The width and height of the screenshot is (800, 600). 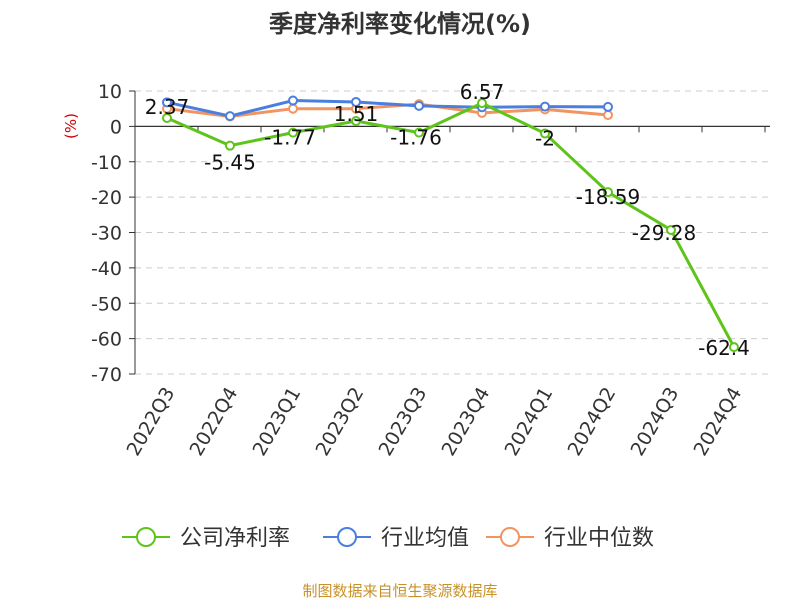 What do you see at coordinates (230, 163) in the screenshot?
I see `data-label: -5.45` at bounding box center [230, 163].